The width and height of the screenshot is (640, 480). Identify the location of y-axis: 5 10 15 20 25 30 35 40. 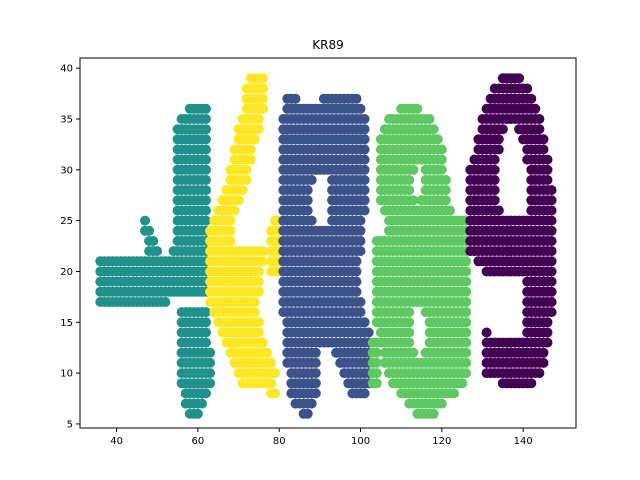
(70, 247).